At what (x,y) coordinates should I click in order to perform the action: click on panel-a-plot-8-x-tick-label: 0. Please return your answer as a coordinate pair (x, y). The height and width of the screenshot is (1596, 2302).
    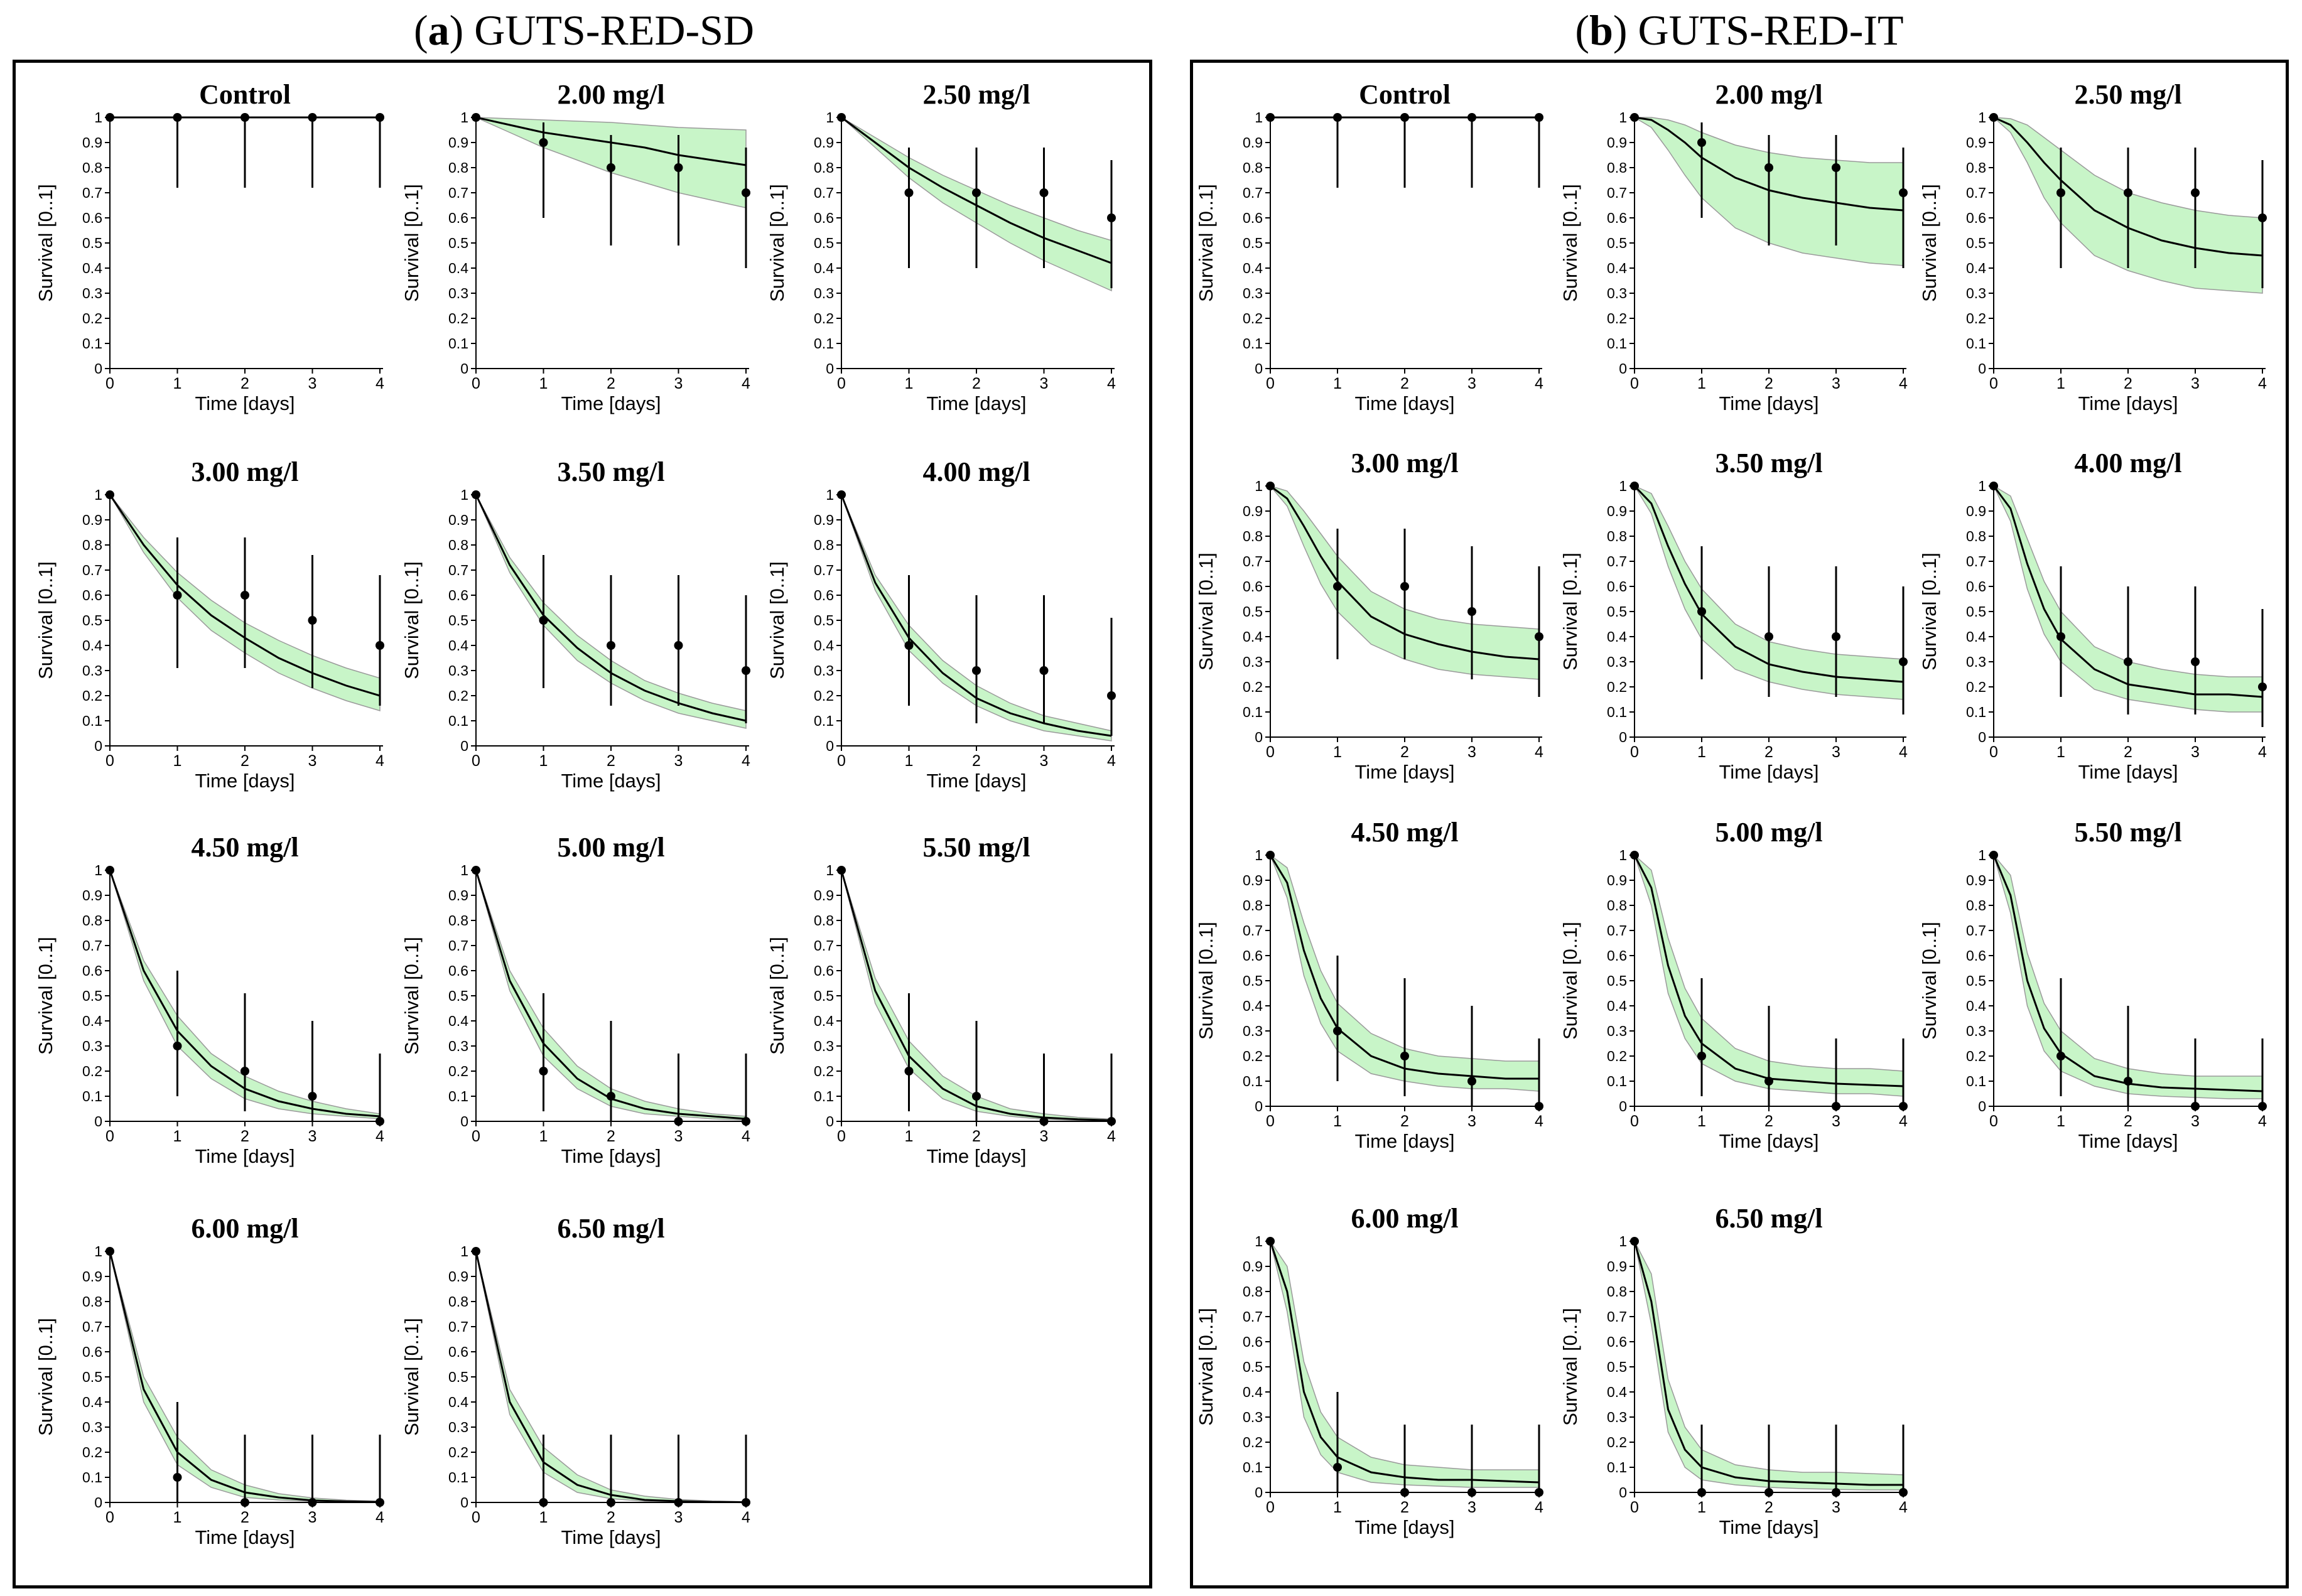
    Looking at the image, I should click on (476, 1136).